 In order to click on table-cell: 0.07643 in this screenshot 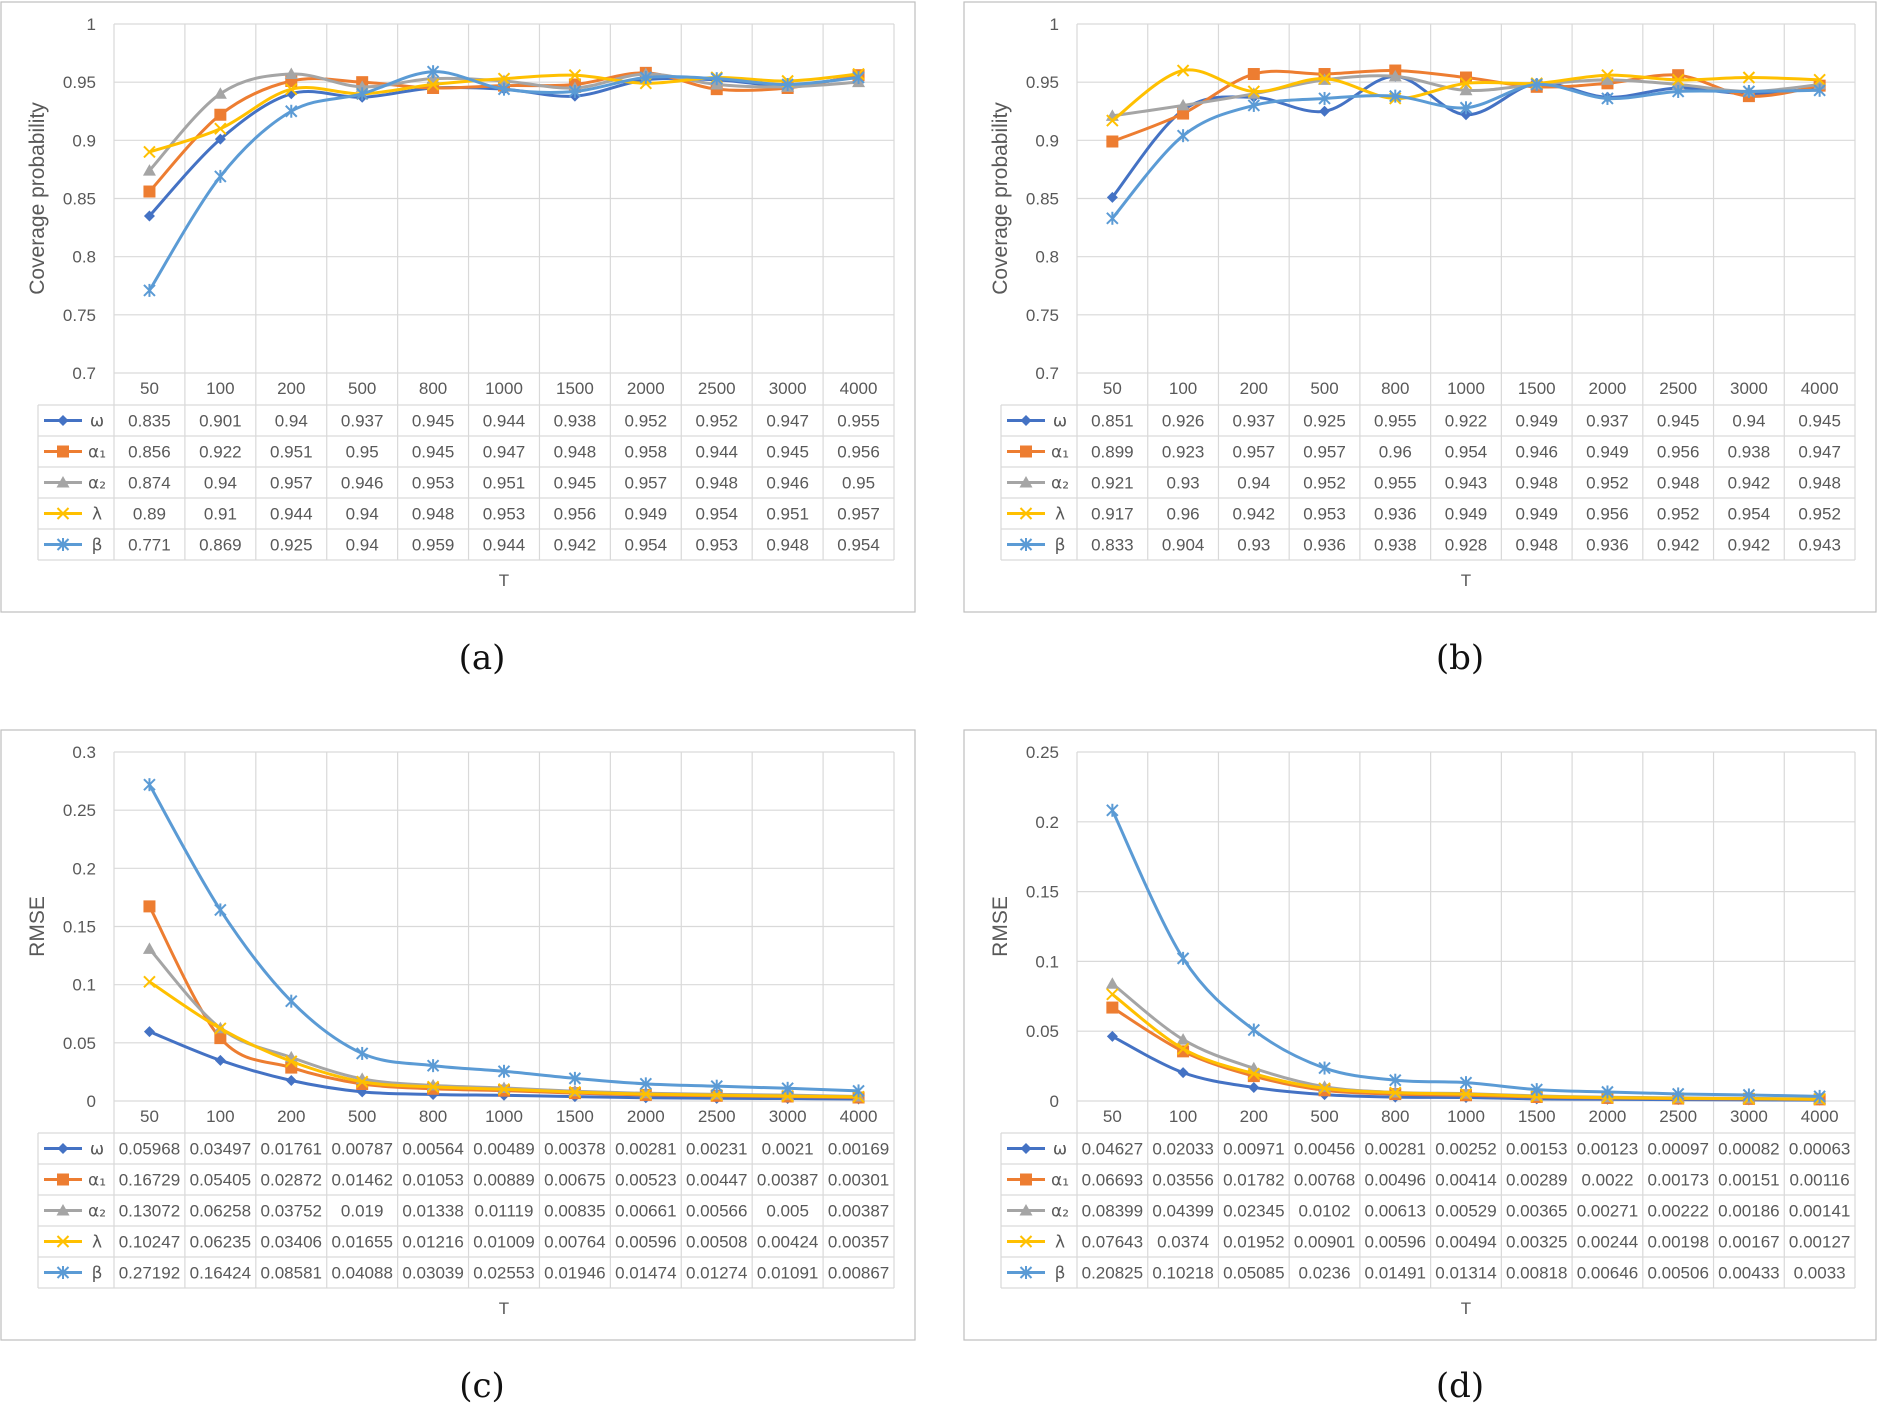, I will do `click(1112, 1242)`.